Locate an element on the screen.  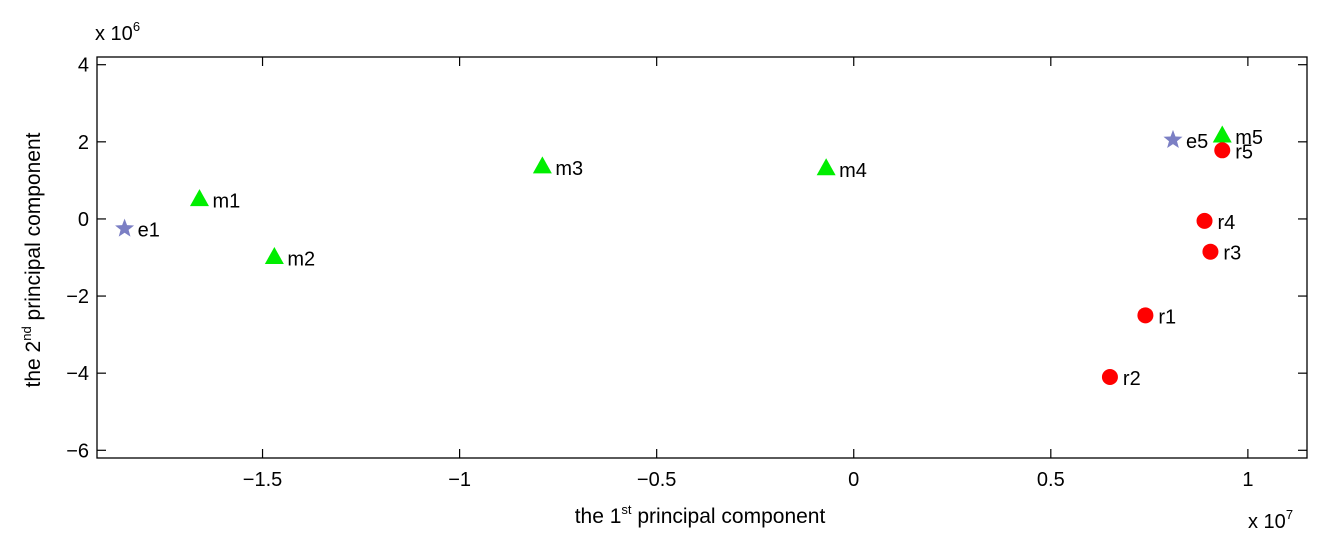
y-axis-label: the 2nd principal component is located at coordinates (32, 259).